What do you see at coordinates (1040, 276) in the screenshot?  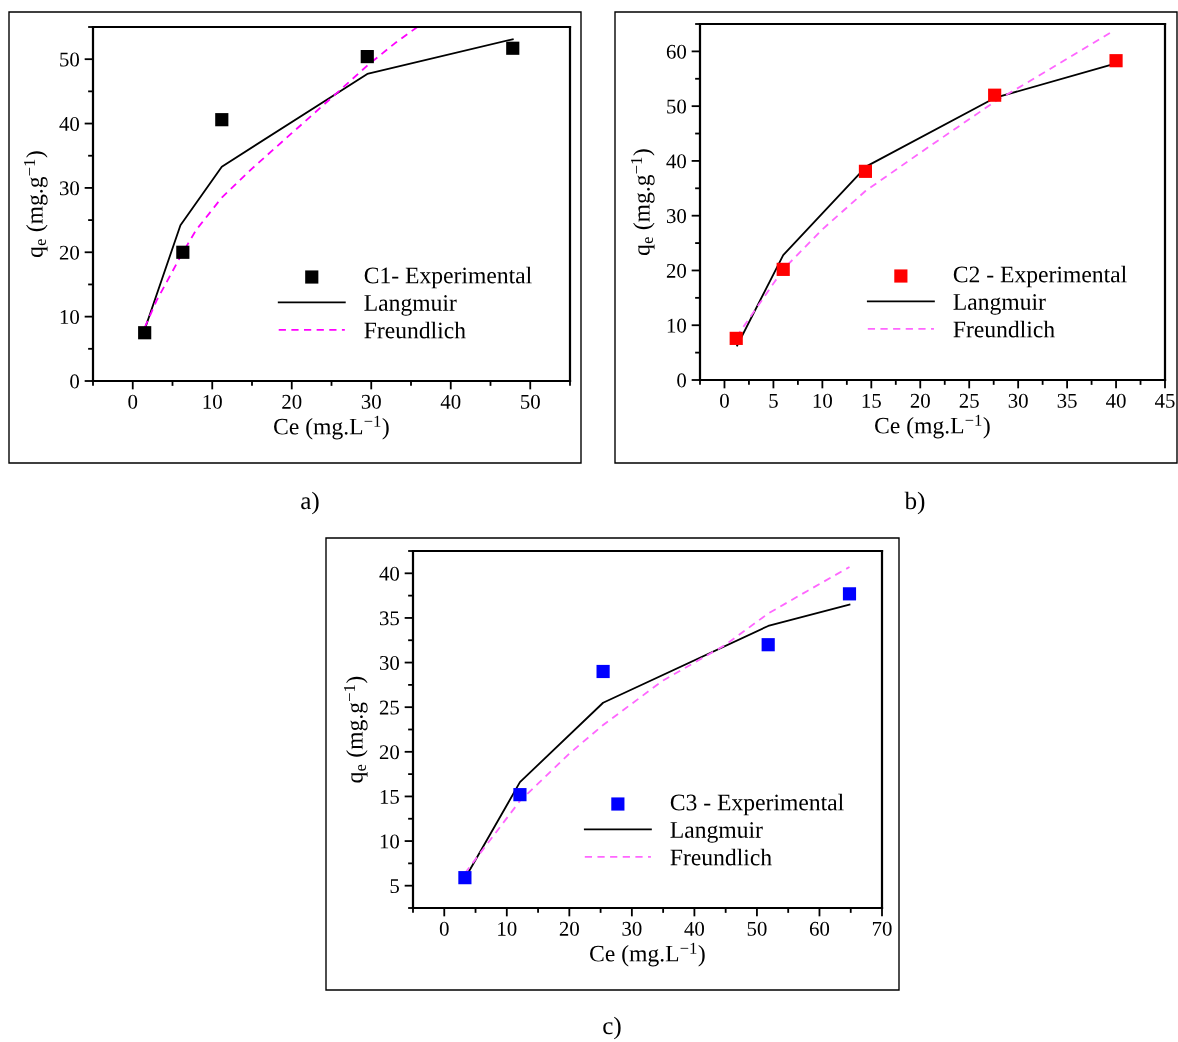 I see `legend-label: C2 - Experimental` at bounding box center [1040, 276].